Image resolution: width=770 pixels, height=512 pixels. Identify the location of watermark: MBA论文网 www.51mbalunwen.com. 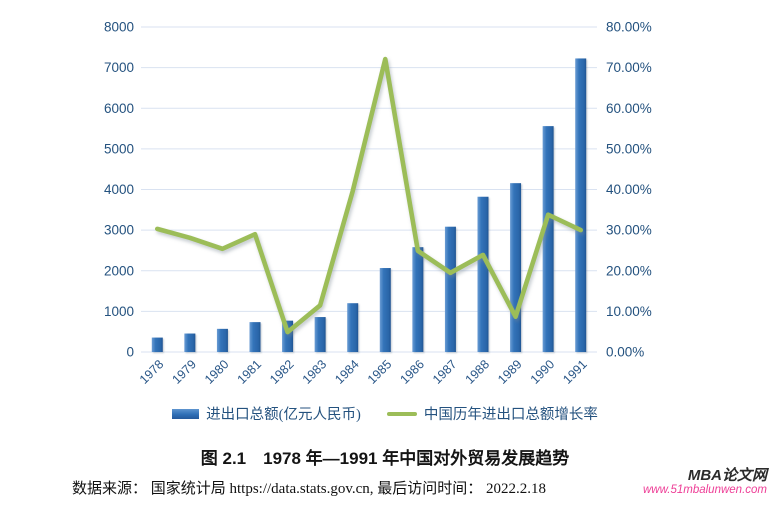
(705, 482).